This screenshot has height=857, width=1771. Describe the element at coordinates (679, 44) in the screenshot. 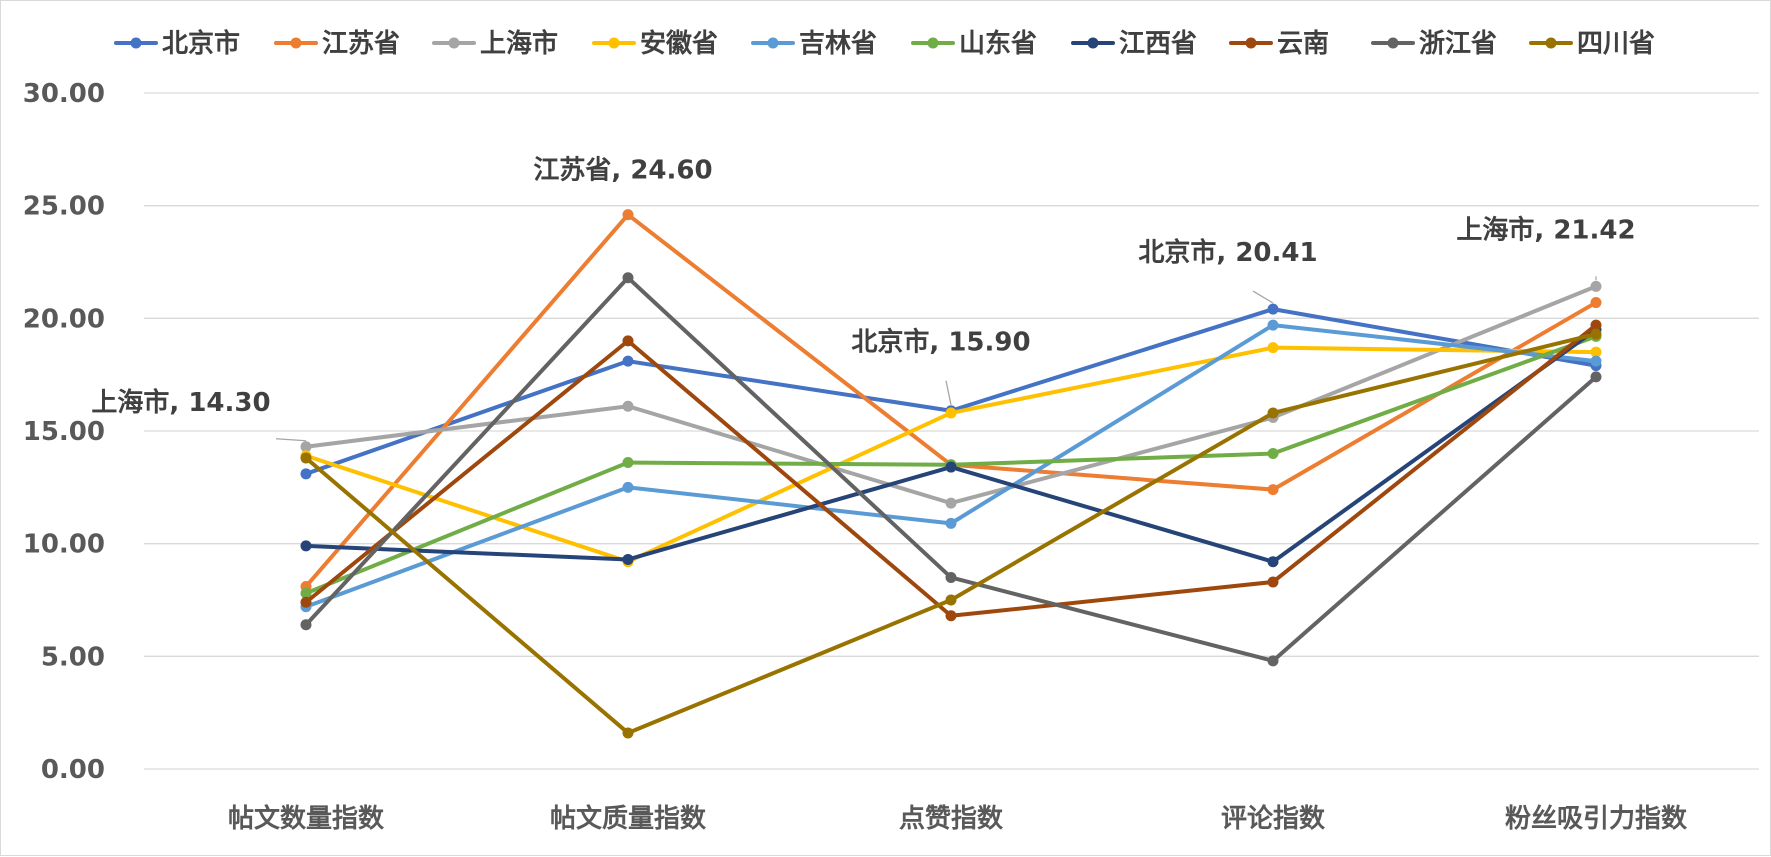

I see `legend-label-3: 安徽省` at that location.